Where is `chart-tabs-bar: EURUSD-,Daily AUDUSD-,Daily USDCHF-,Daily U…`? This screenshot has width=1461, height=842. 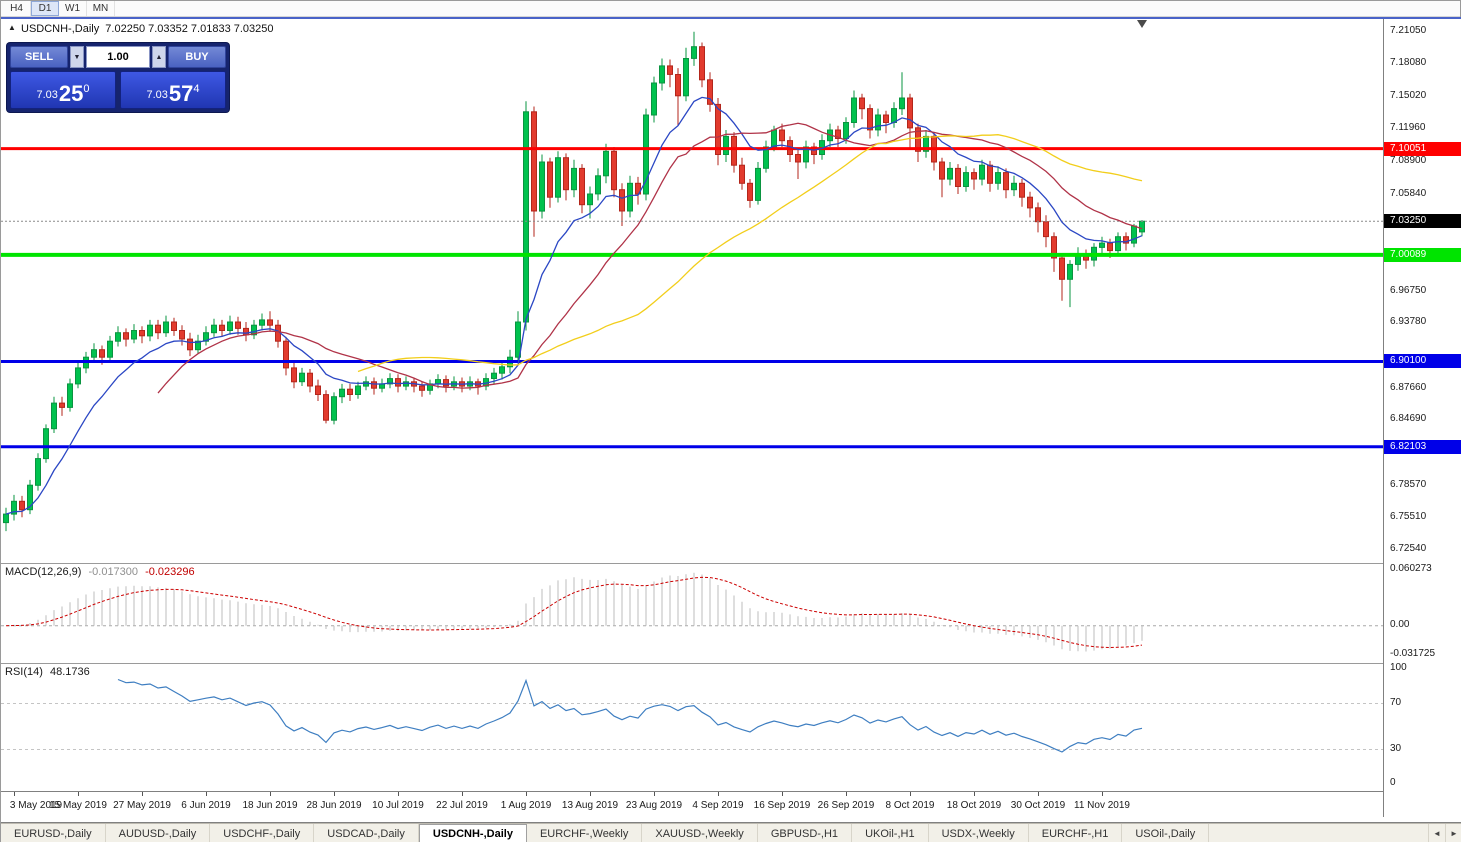 chart-tabs-bar: EURUSD-,Daily AUDUSD-,Daily USDCHF-,Daily U… is located at coordinates (731, 832).